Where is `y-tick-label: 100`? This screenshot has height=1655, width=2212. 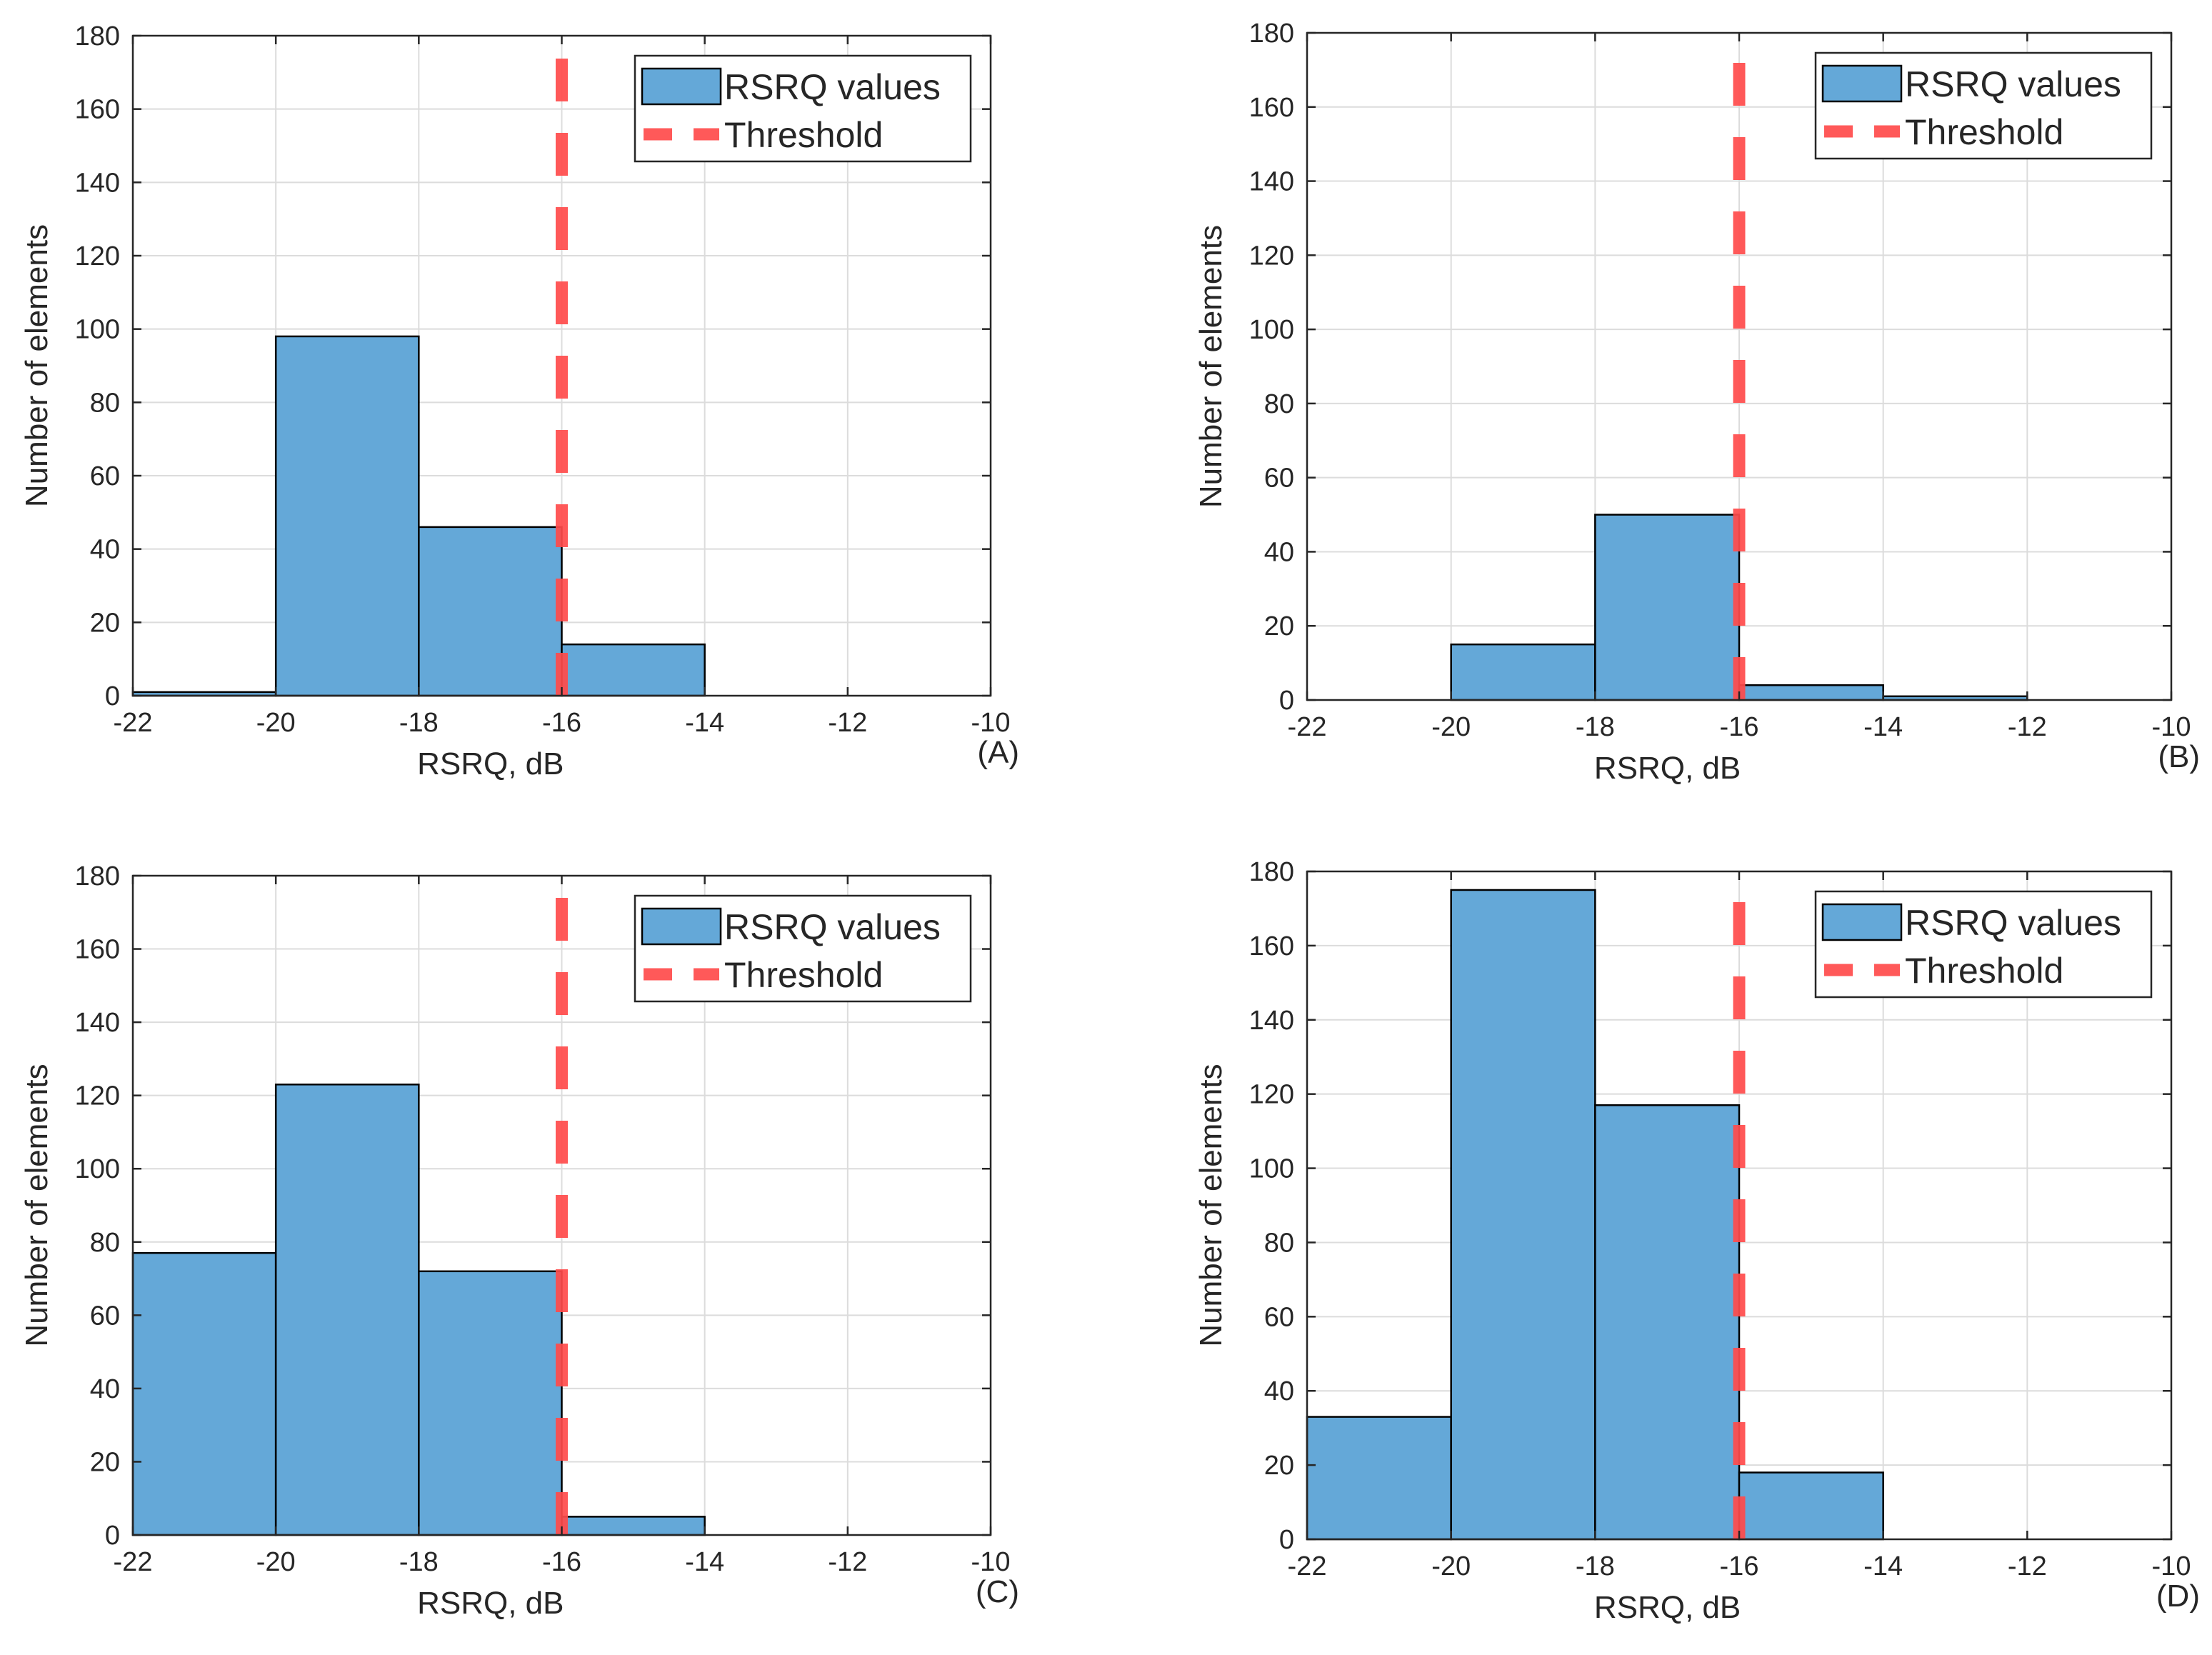 y-tick-label: 100 is located at coordinates (97, 330).